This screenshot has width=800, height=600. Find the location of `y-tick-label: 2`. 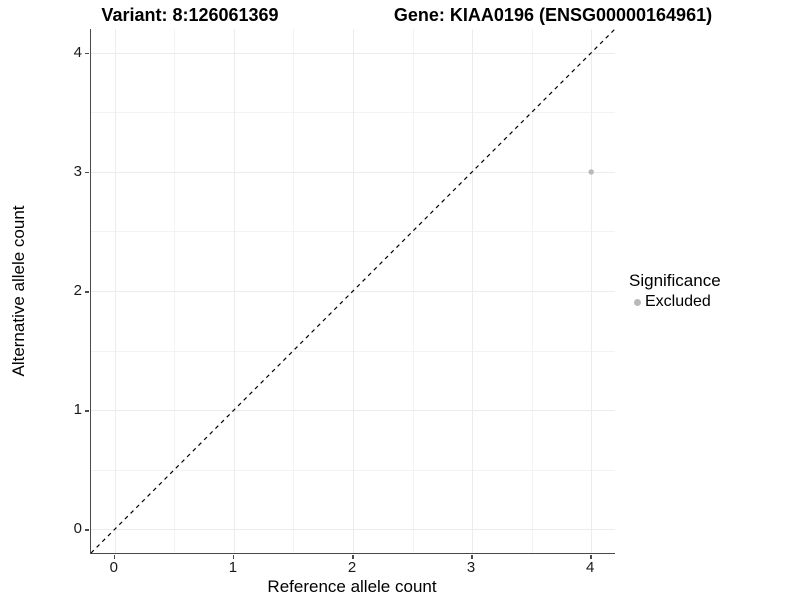

y-tick-label: 2 is located at coordinates (77, 290).